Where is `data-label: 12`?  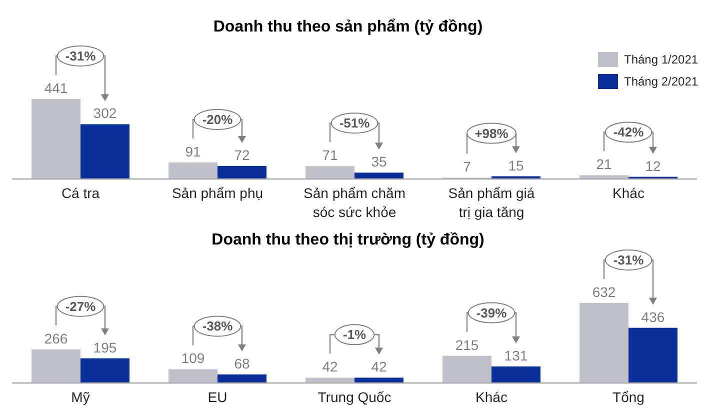 data-label: 12 is located at coordinates (653, 166).